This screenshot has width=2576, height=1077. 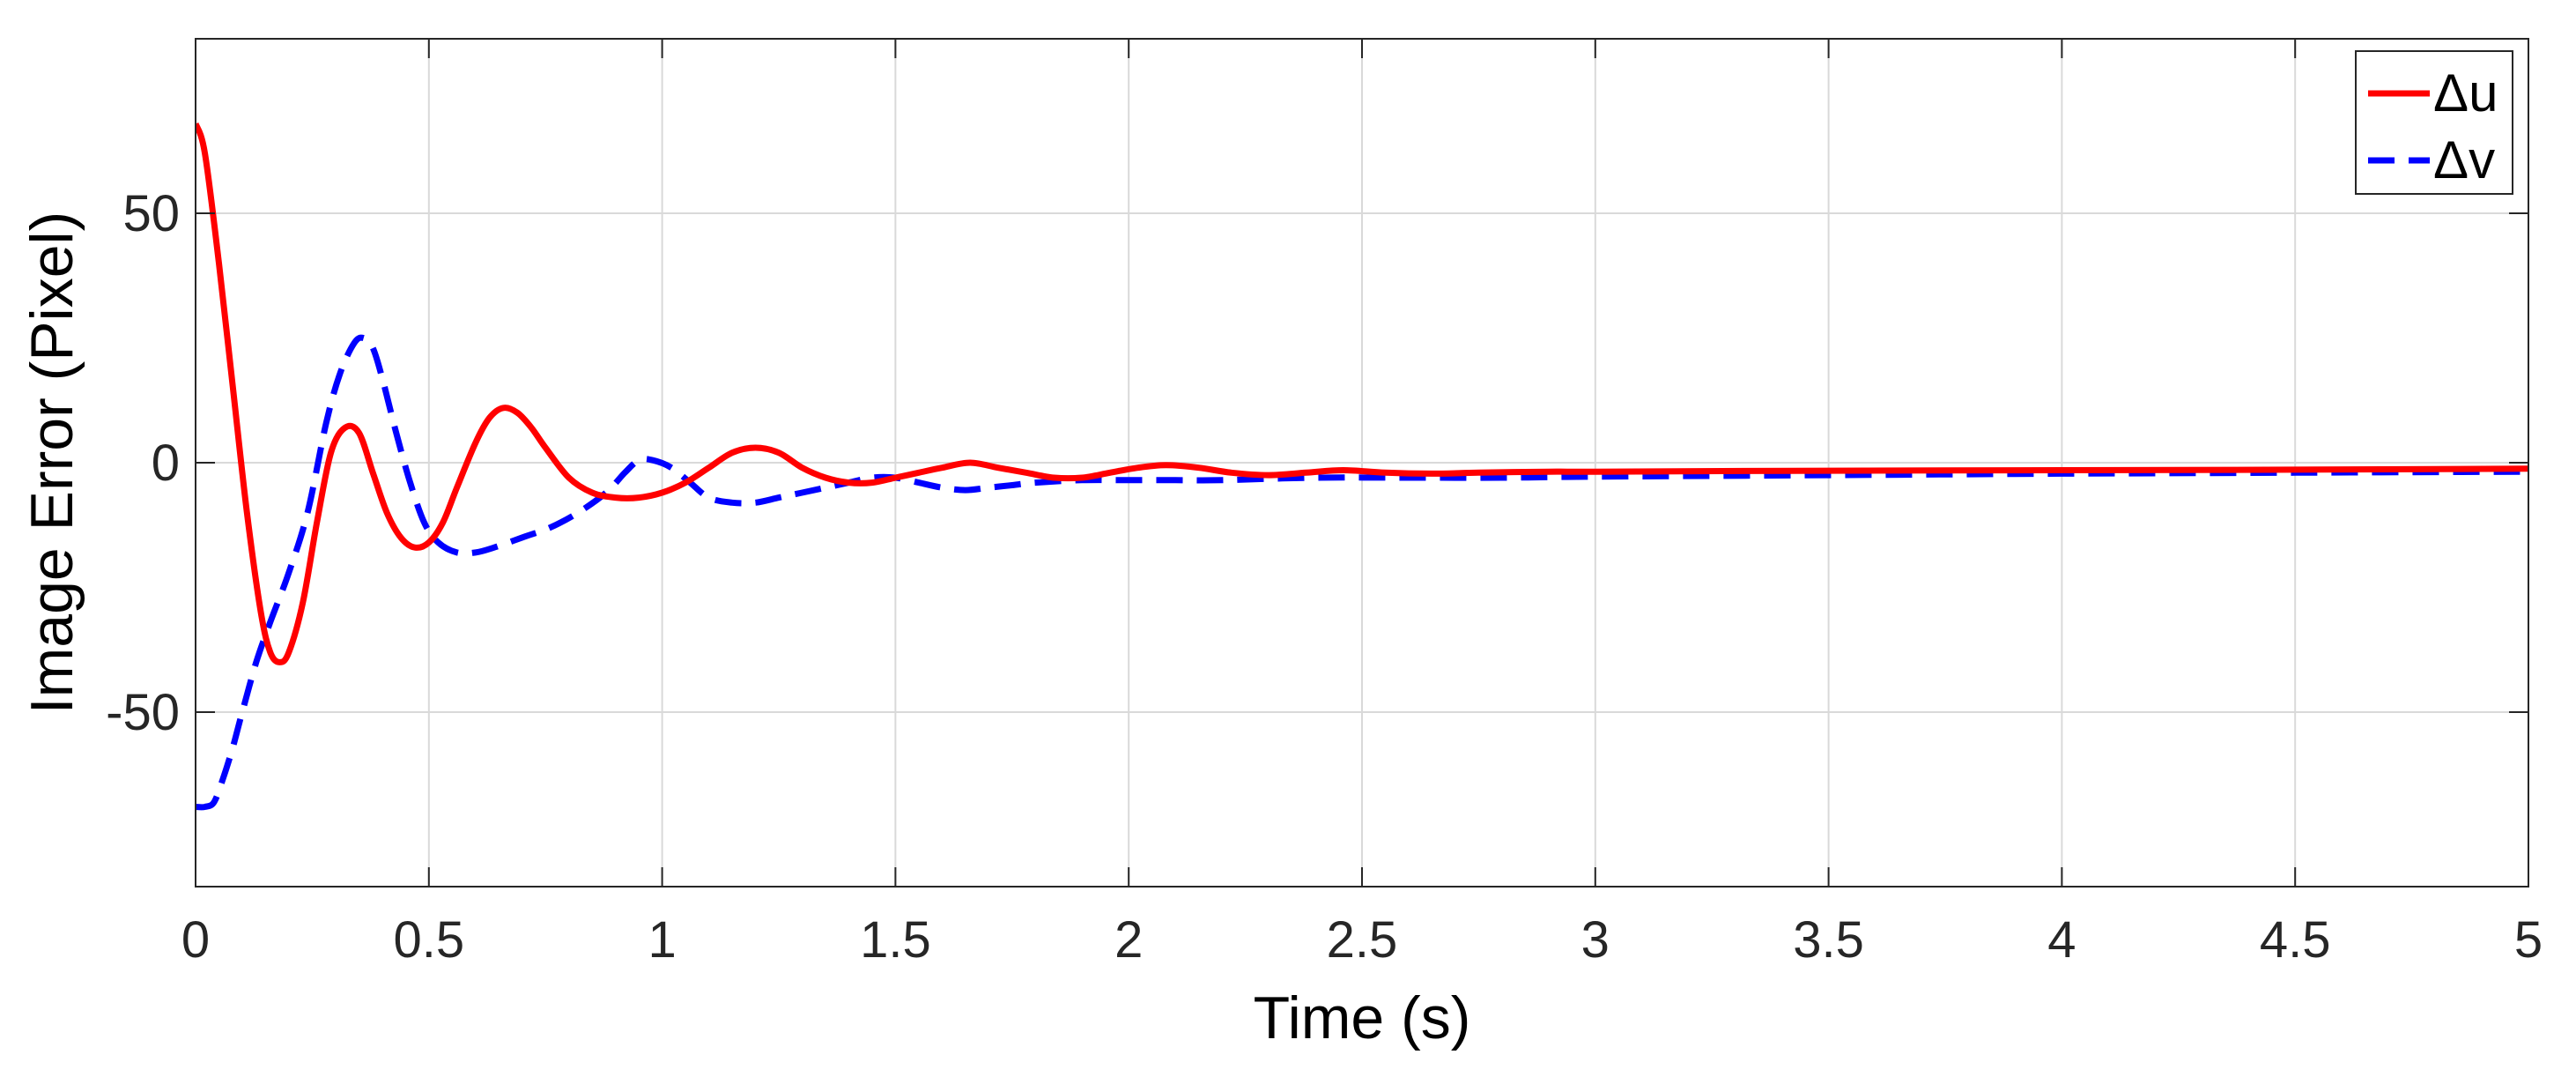 I want to click on x-tick-label: 5, so click(x=2529, y=940).